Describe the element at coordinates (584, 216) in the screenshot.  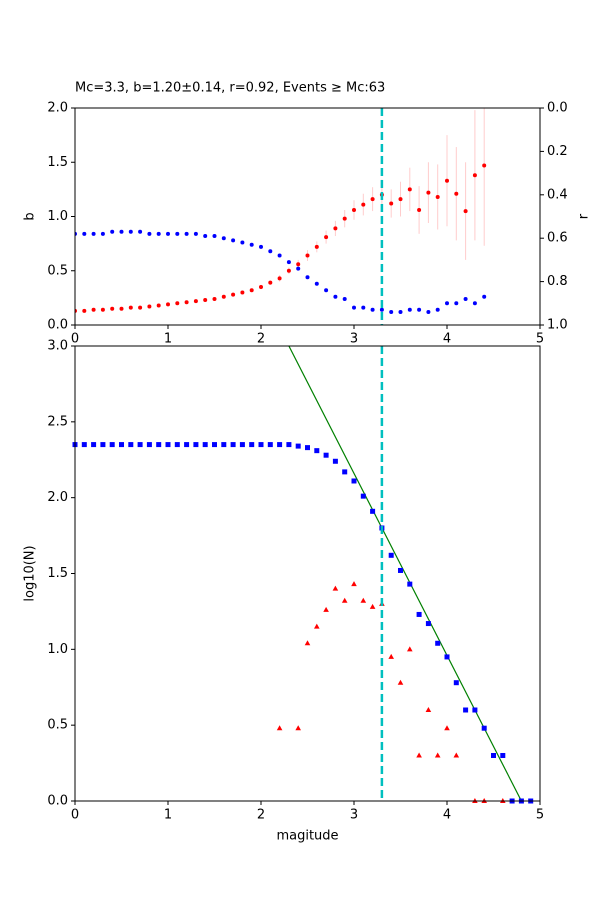
I see `y2-axis-label: r` at that location.